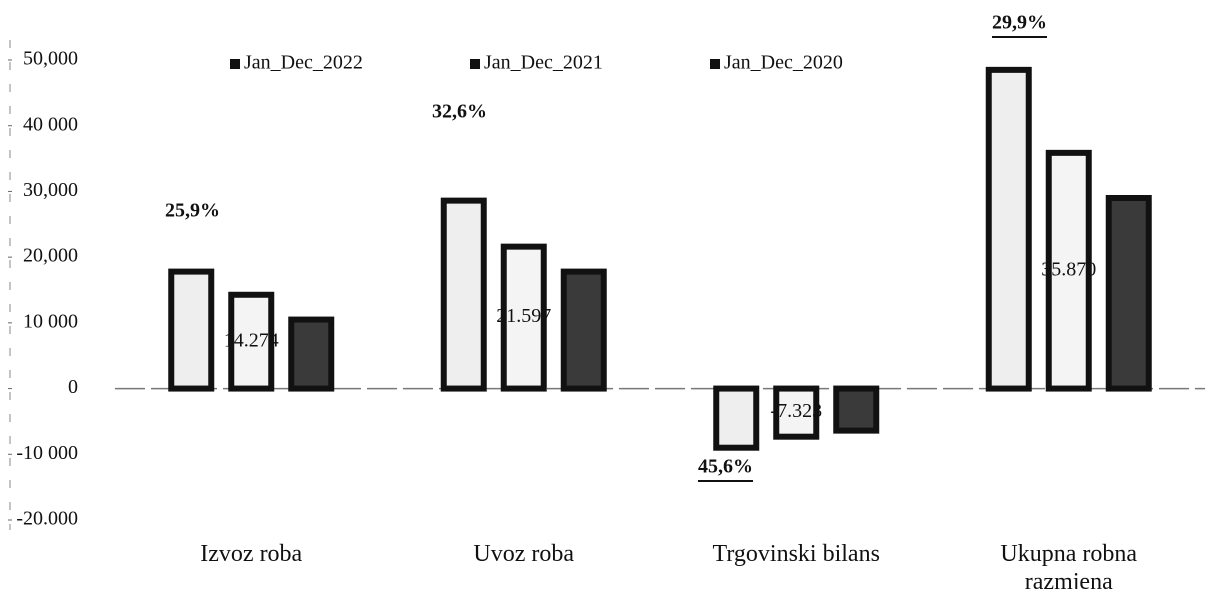  Describe the element at coordinates (73, 387) in the screenshot. I see `y-tick-label: 0` at that location.